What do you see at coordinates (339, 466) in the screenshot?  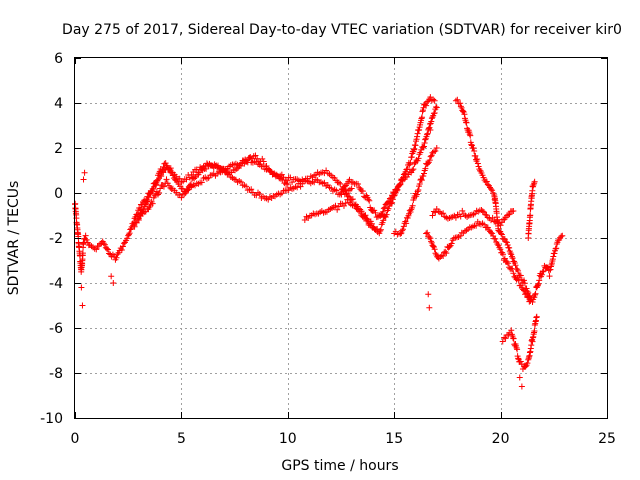 I see `x-axis-label: GPS time / hours` at bounding box center [339, 466].